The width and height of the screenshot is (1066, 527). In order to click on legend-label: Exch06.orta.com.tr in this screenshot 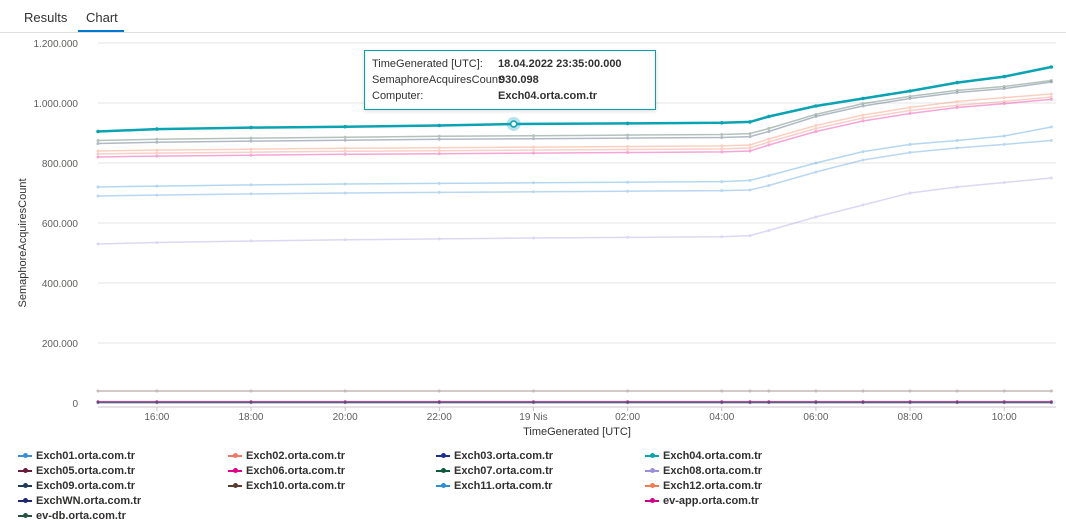, I will do `click(296, 471)`.